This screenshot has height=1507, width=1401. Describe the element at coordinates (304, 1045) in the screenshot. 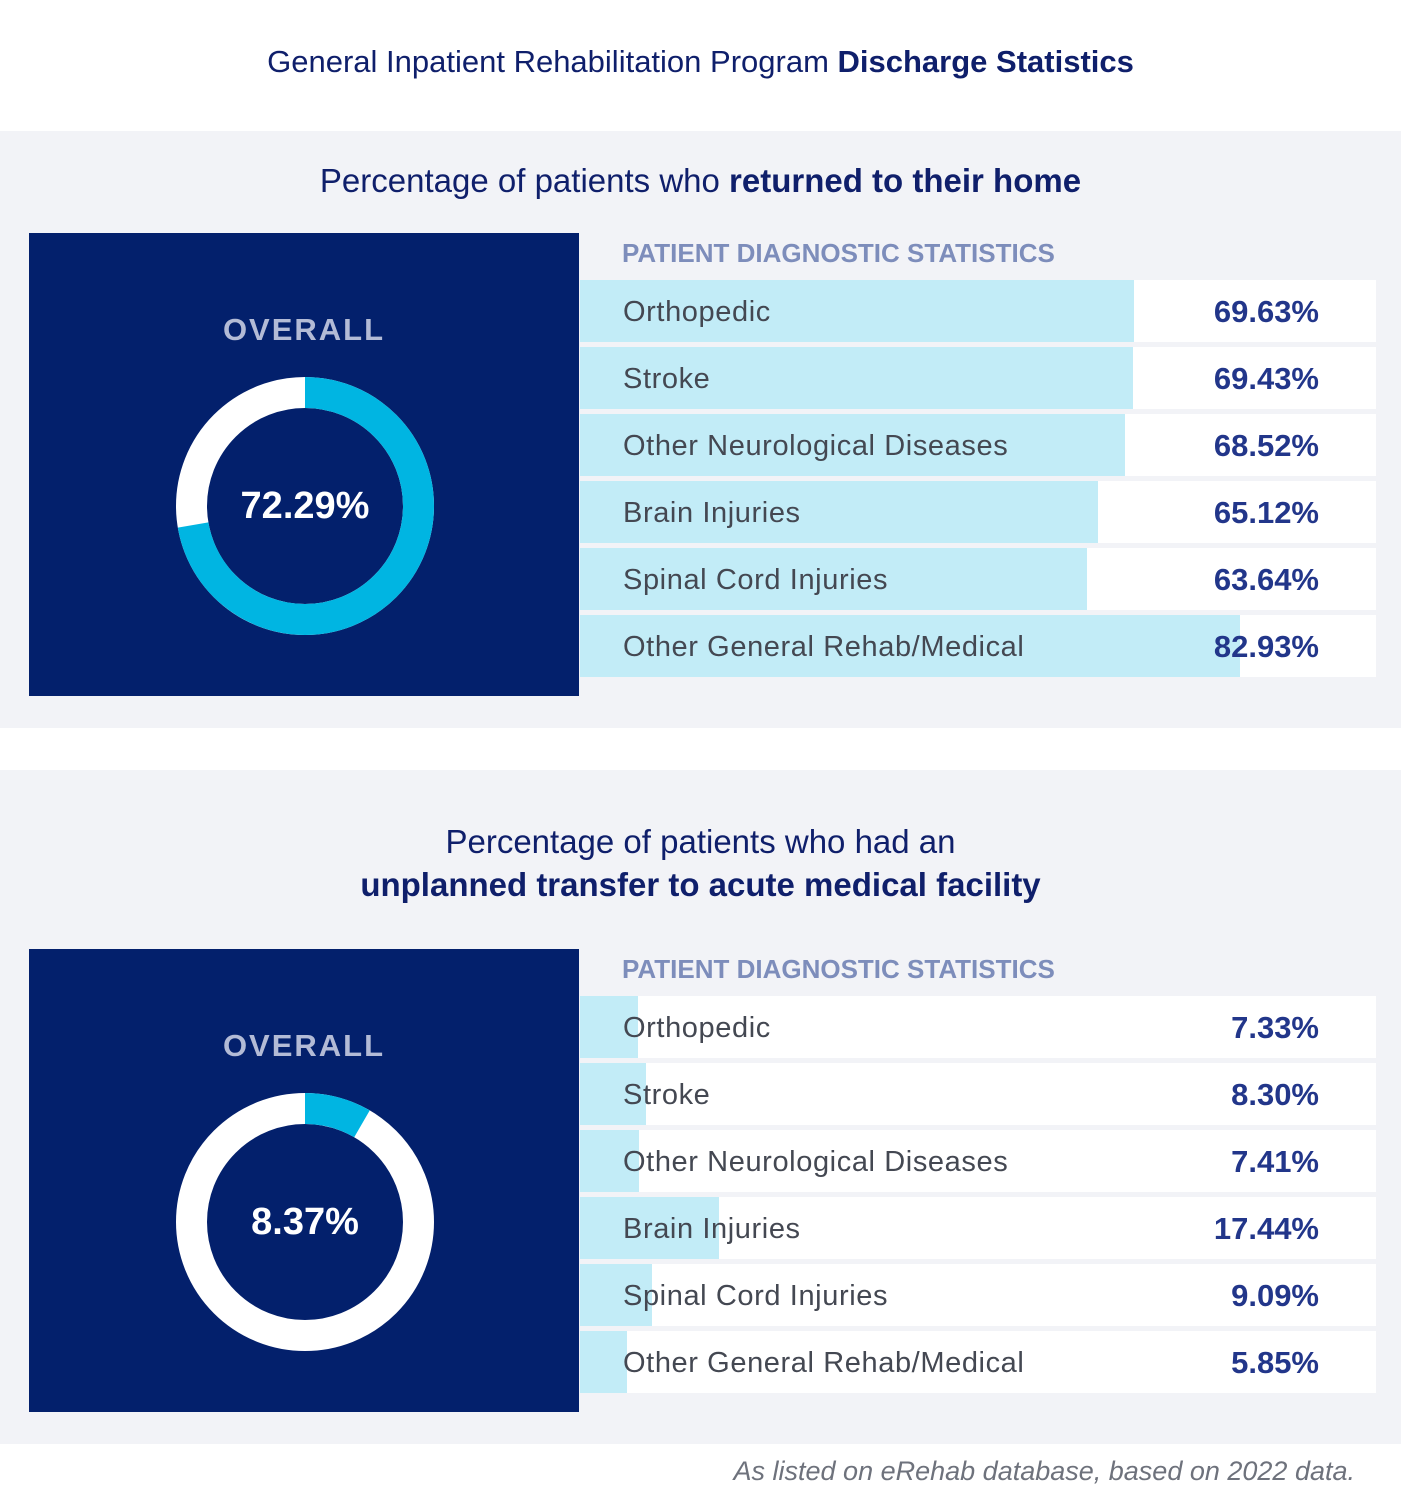

I see `transfer-overall-label: OVERALL` at that location.